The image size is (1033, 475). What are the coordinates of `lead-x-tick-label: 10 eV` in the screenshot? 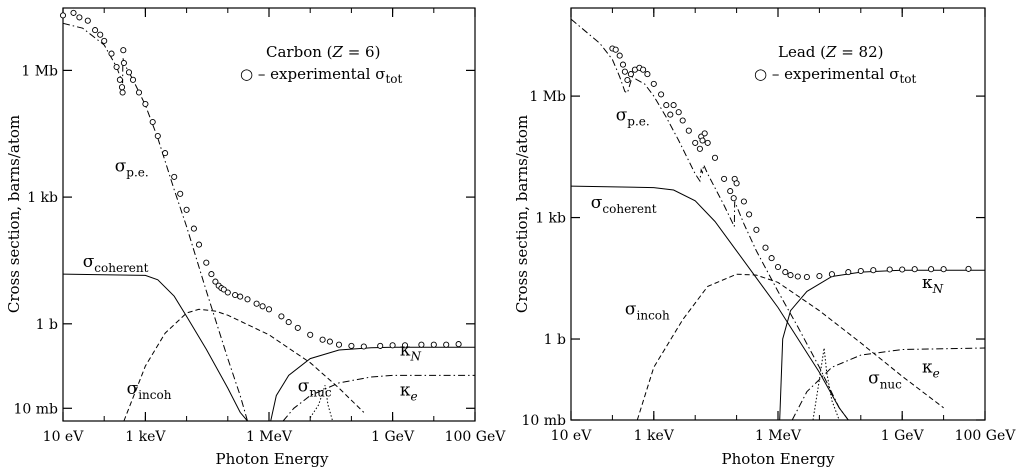 It's located at (572, 436).